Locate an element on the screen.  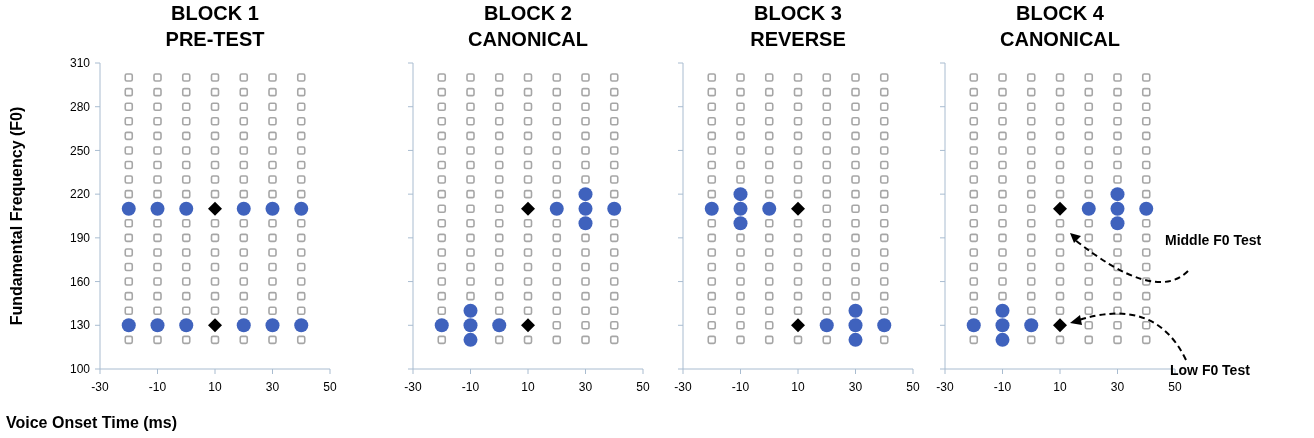
annotation: Low F0 Test is located at coordinates (1210, 370).